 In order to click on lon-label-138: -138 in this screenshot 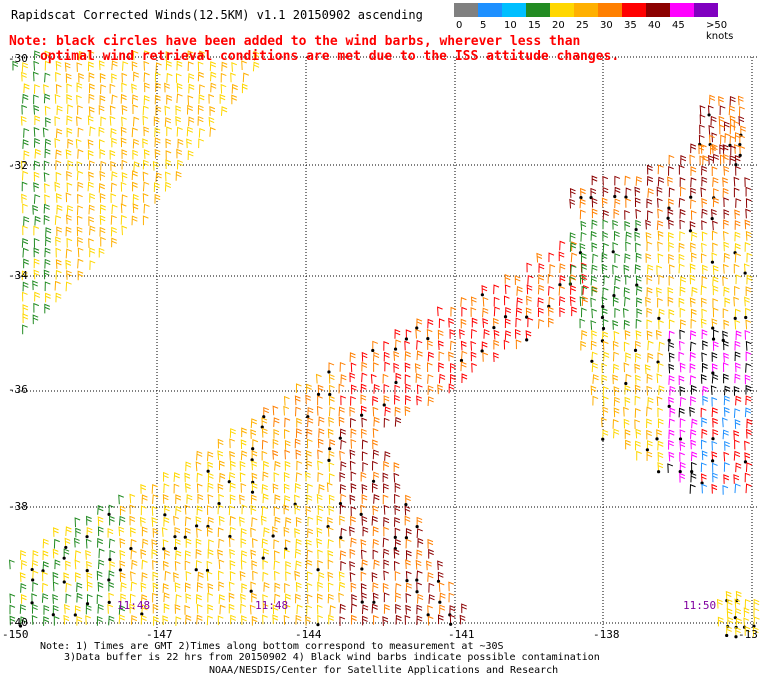, I will do `click(606, 634)`.